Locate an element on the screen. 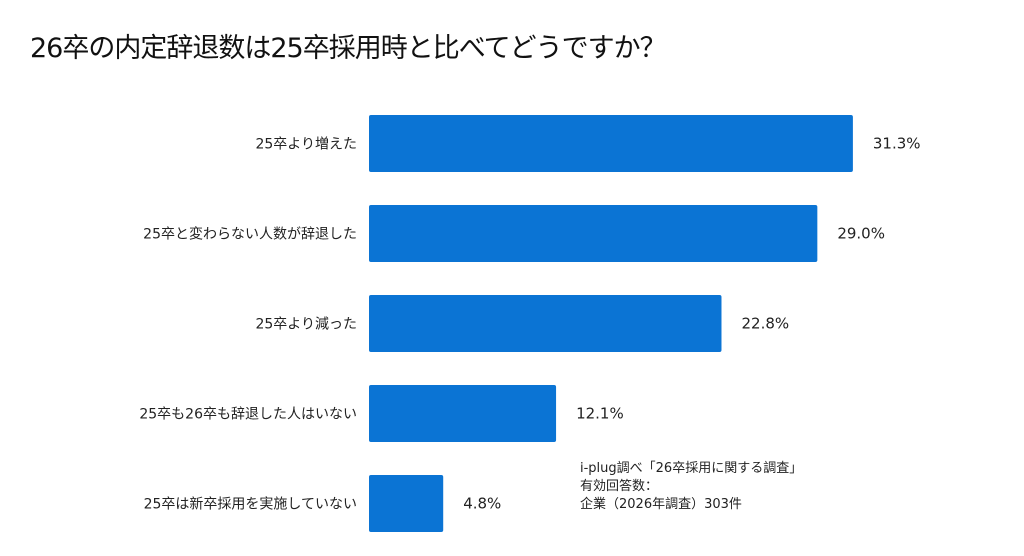 Image resolution: width=1024 pixels, height=556 pixels. category-label: 25卒も26卒も辞退した人はいない is located at coordinates (248, 415).